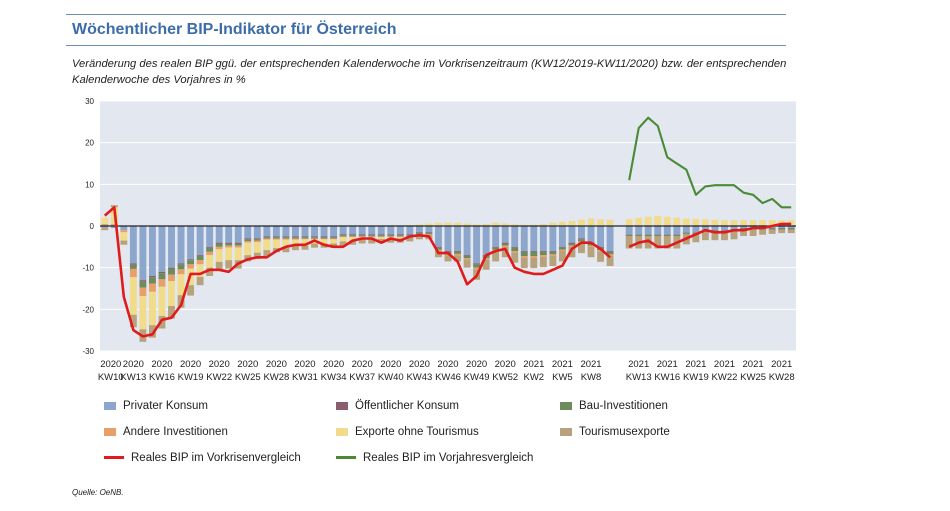  I want to click on x-tick-week: KW28, so click(276, 377).